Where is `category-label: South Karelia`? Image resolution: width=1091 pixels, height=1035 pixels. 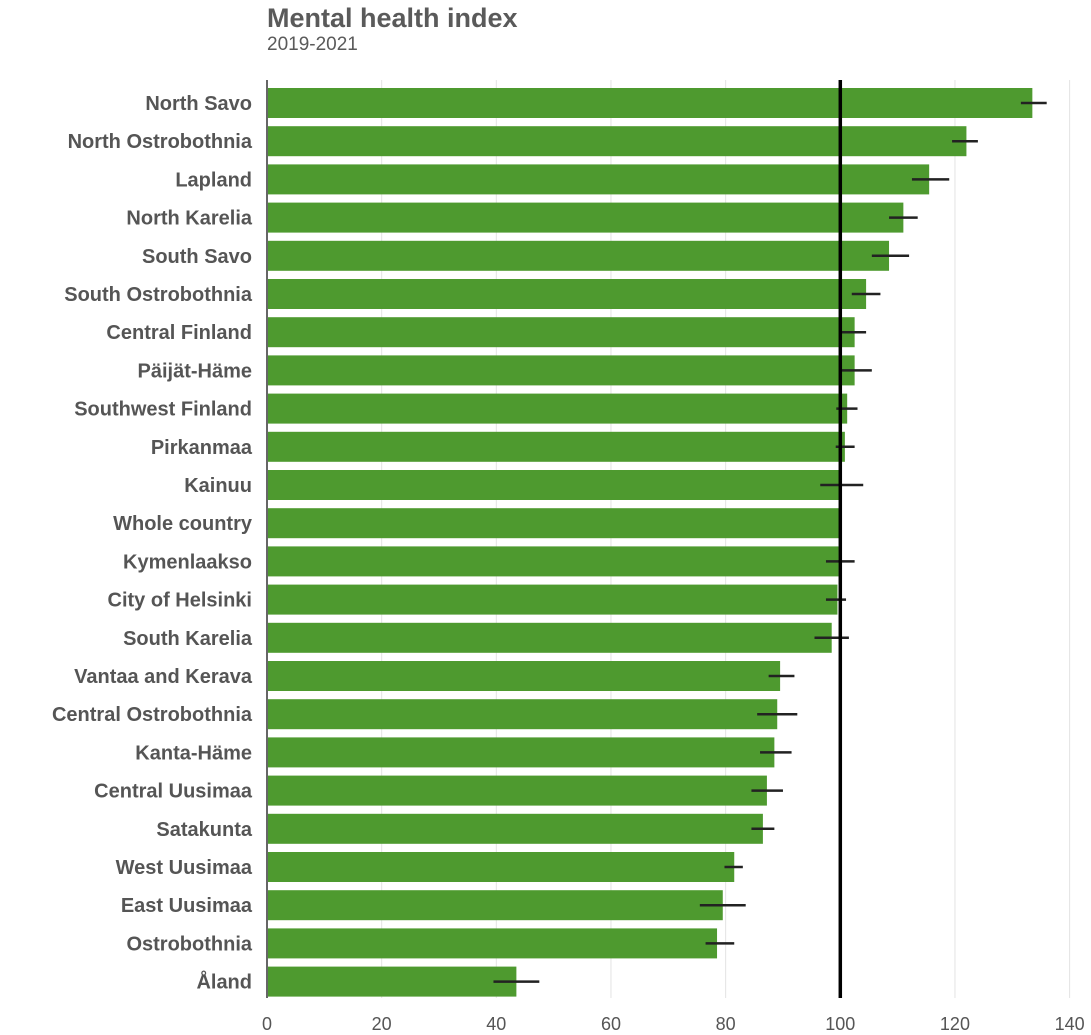 category-label: South Karelia is located at coordinates (188, 639).